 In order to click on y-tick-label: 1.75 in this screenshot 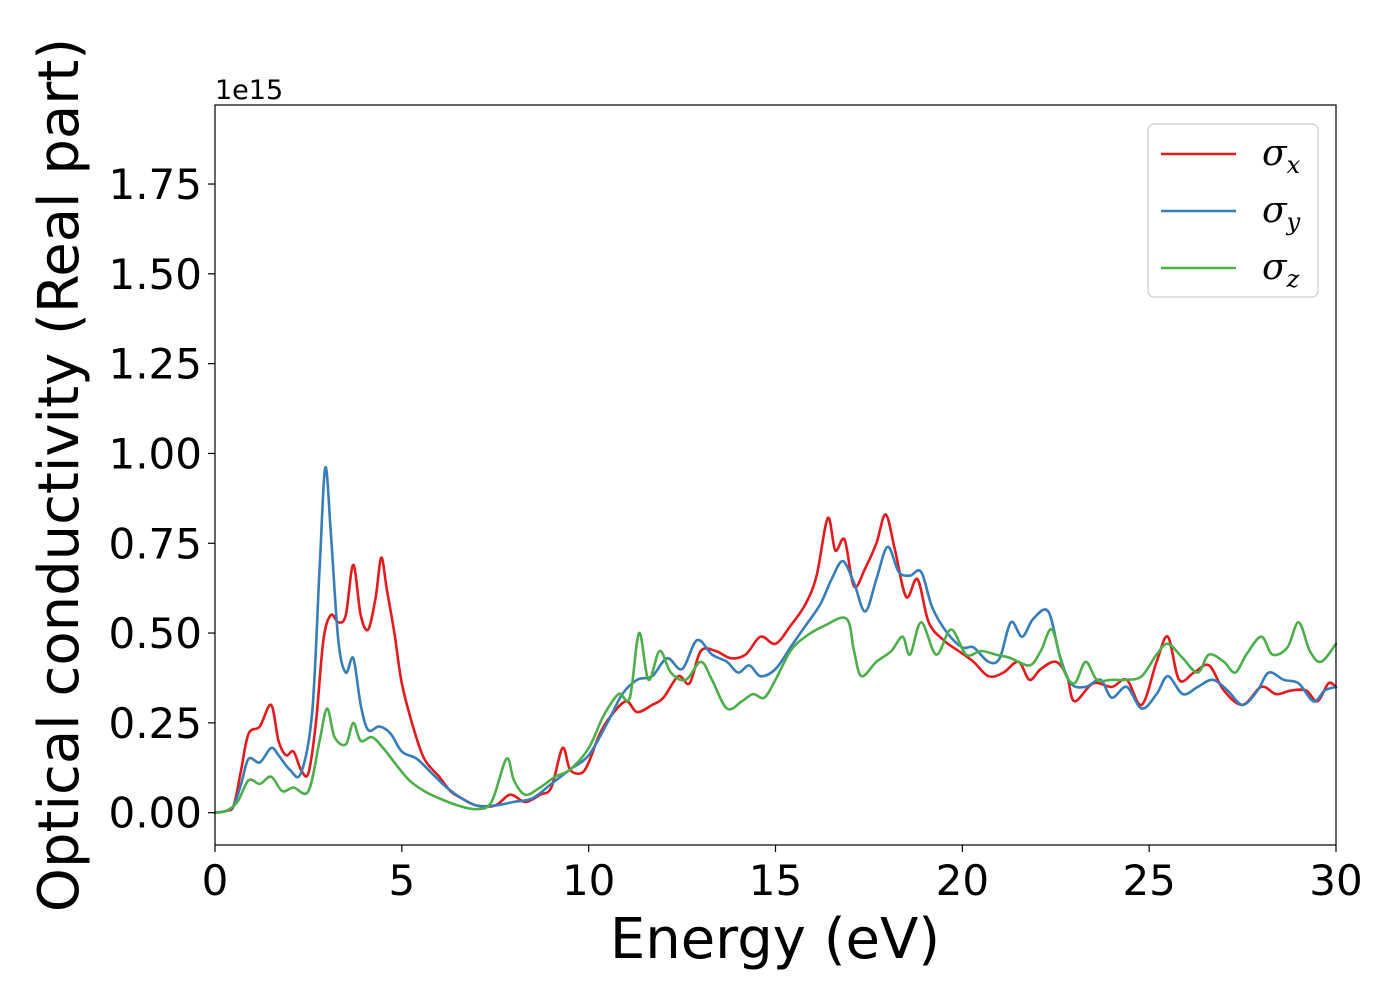, I will do `click(155, 184)`.